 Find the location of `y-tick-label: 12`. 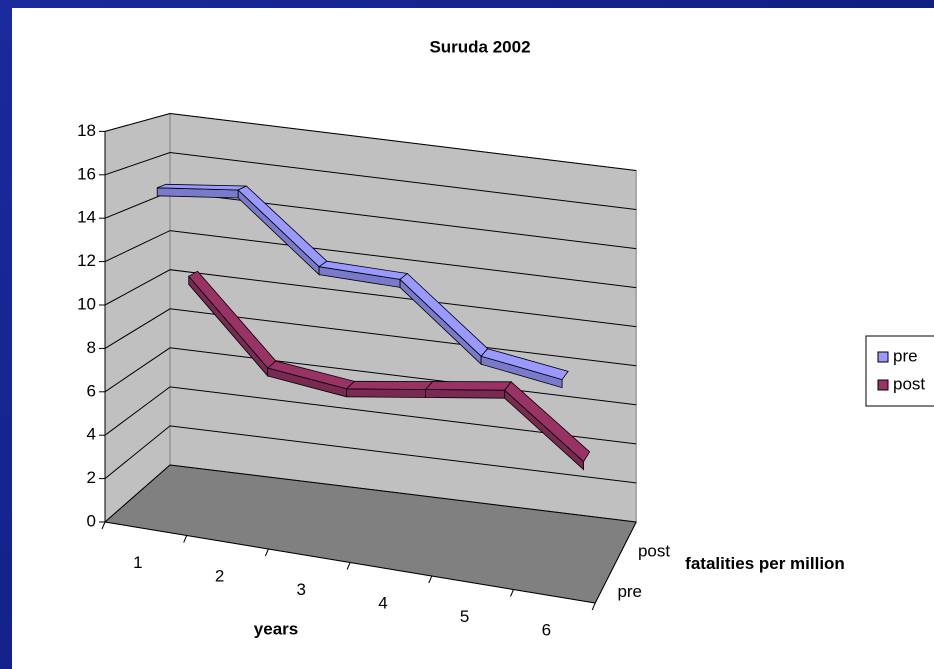

y-tick-label: 12 is located at coordinates (86, 260).